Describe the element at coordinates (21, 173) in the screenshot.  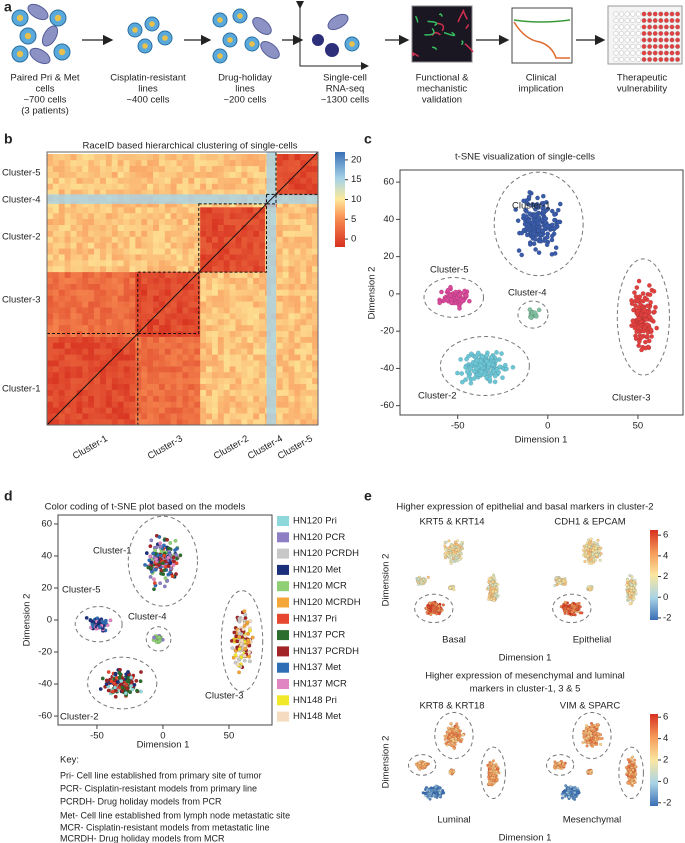
I see `row-label: Cluster-5` at that location.